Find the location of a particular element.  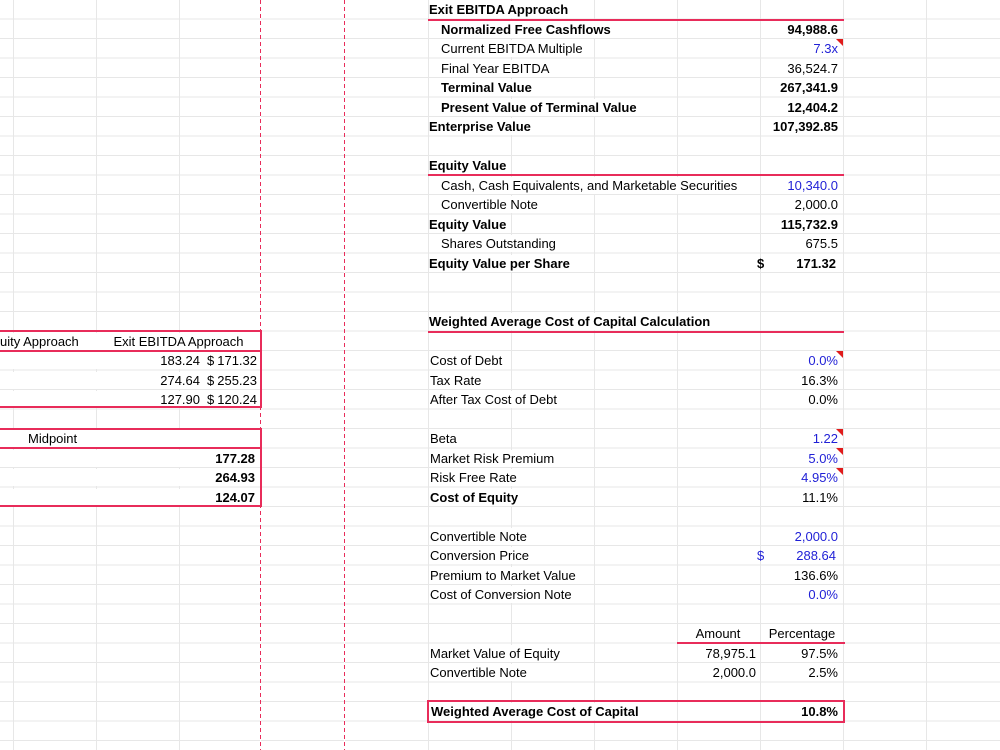

normalized-free-cashflows-label: Normalized Free Cashflows is located at coordinates (527, 29).